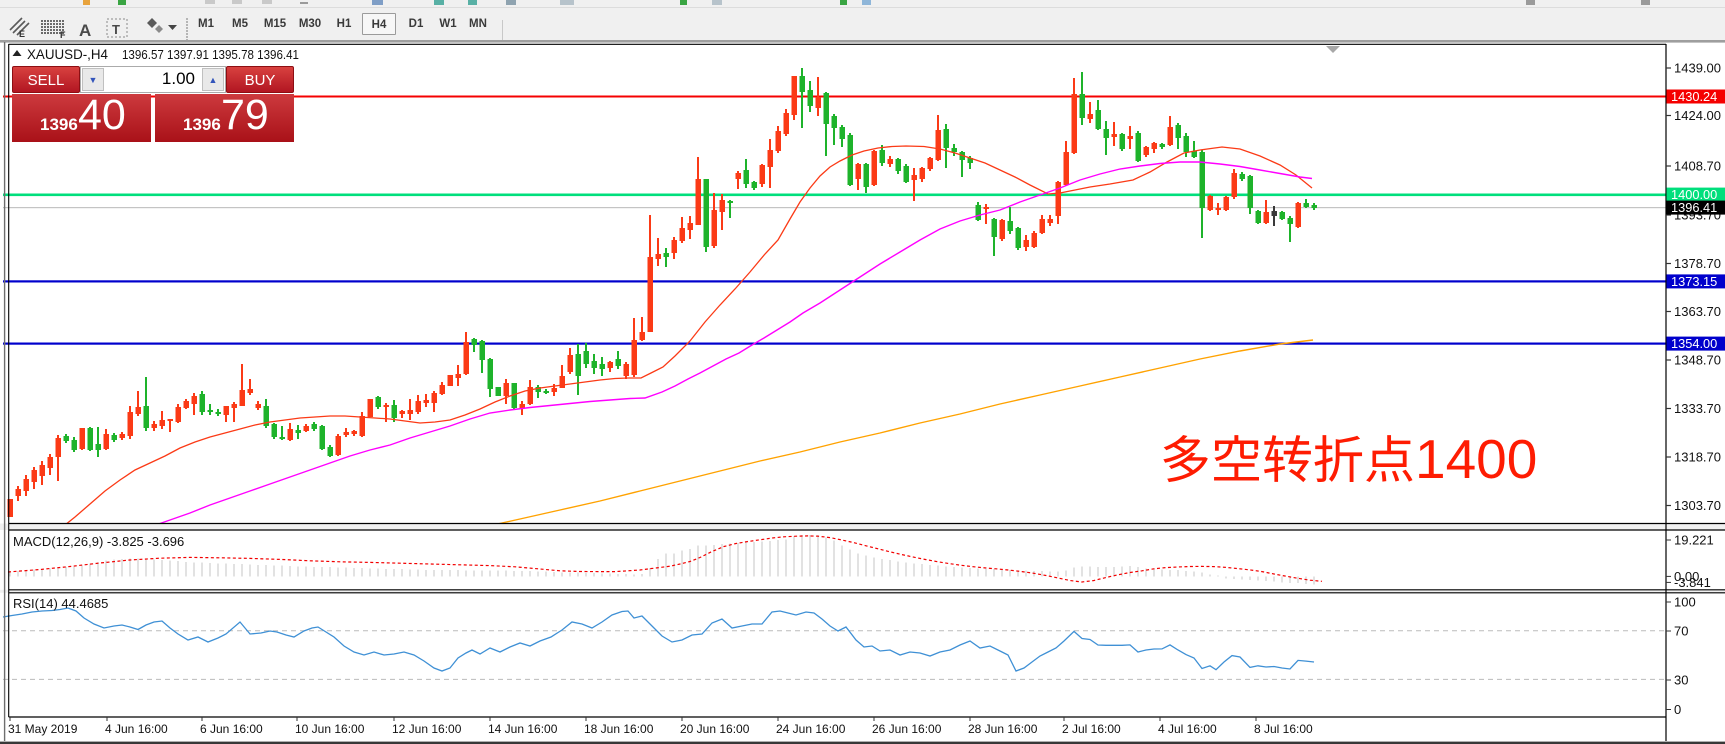  Describe the element at coordinates (1694, 96) in the screenshot. I see `svg-text: 1430.24` at that location.